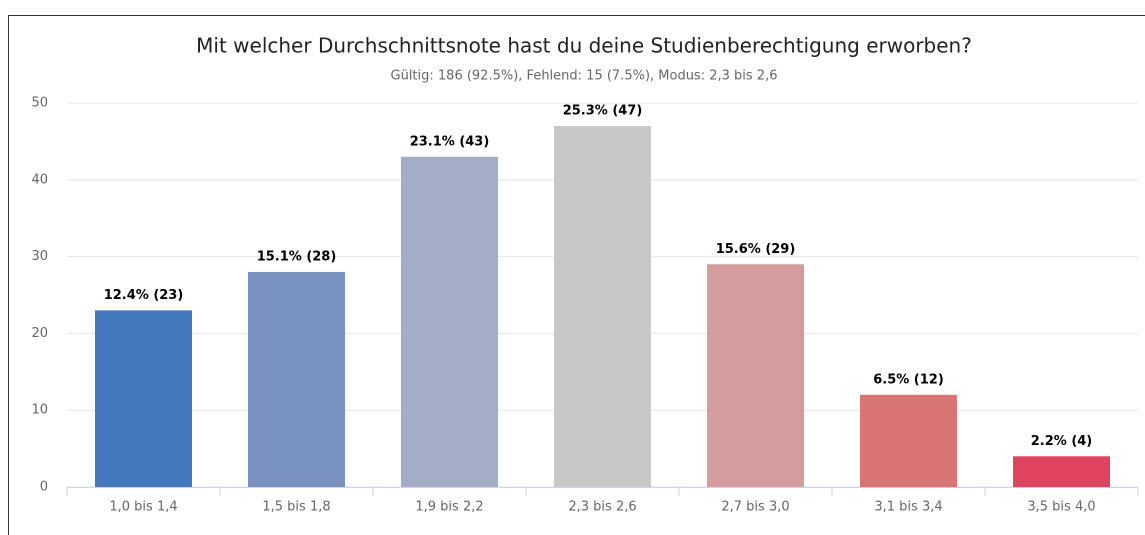  I want to click on x-tick-label: 1,5 bis 1,8, so click(296, 507).